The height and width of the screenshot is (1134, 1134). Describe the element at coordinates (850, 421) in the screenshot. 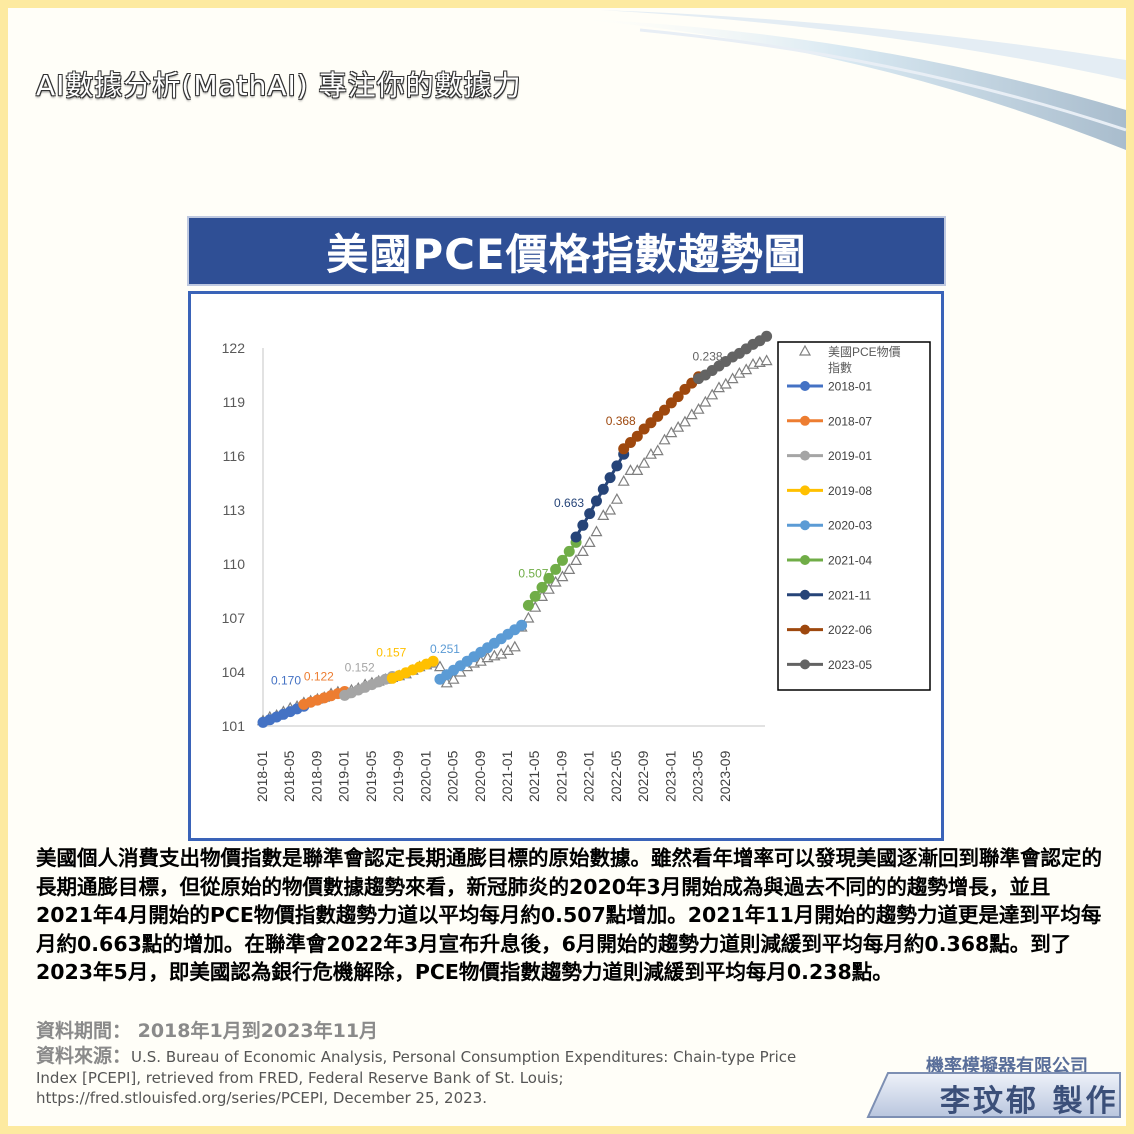

I see `legend-label: 2018-07` at that location.